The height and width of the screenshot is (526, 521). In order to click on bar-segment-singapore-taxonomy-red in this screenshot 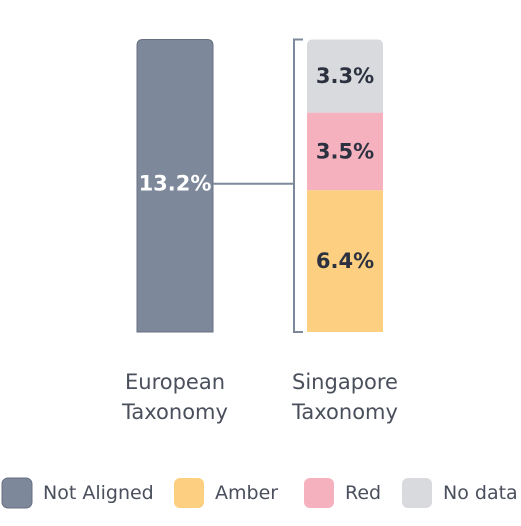, I will do `click(345, 151)`.